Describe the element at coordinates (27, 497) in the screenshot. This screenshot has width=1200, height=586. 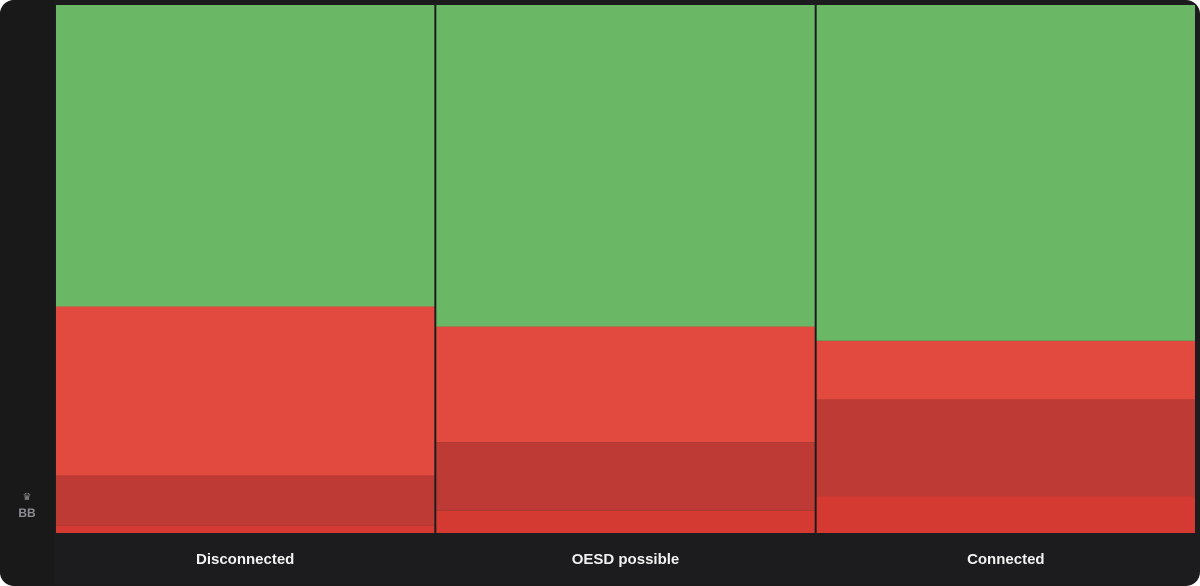
I see `crown-icon: ♛` at that location.